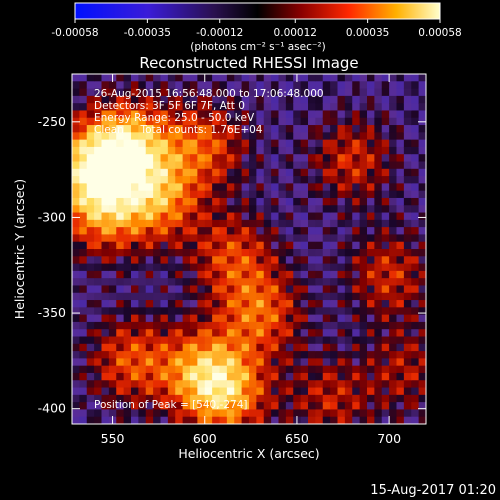  Describe the element at coordinates (52, 121) in the screenshot. I see `y-tick-label: -250` at that location.